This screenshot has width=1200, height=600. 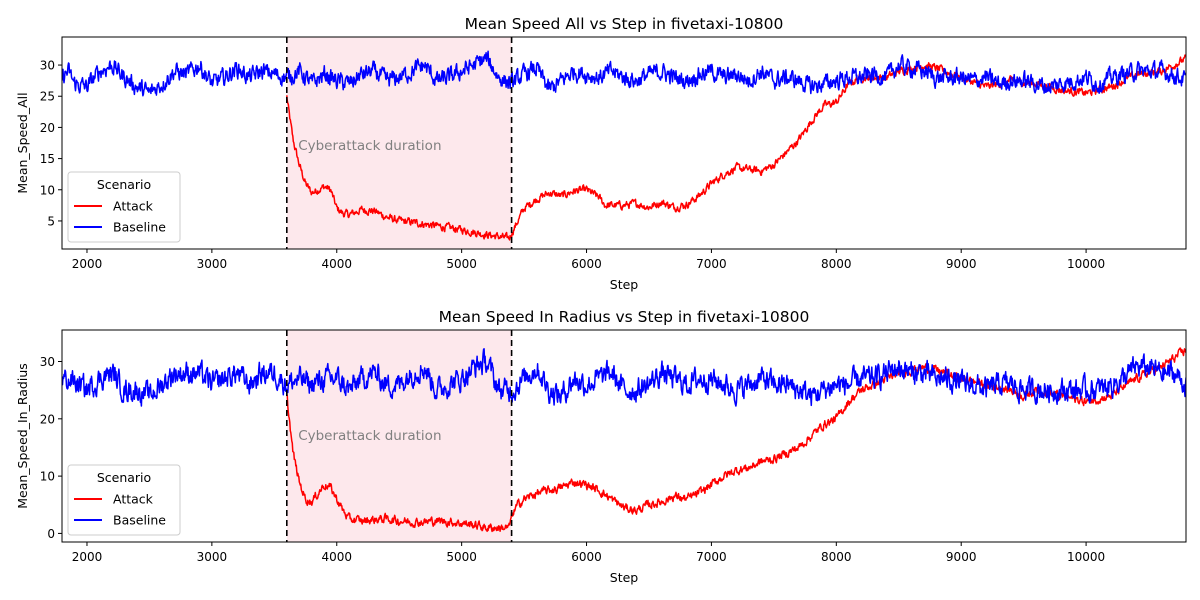 I want to click on chart-title: Mean Speed All vs Step in fivetaxi-10800, so click(x=624, y=24).